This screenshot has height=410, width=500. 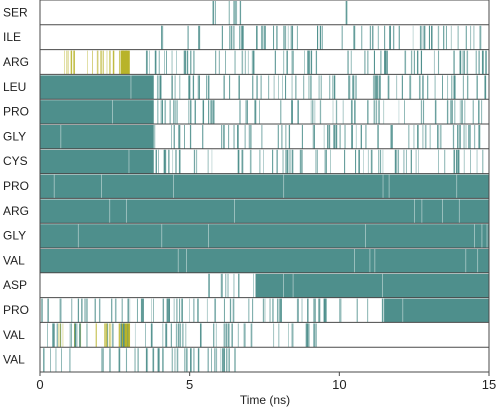 I want to click on row-9-arg, so click(x=264, y=211).